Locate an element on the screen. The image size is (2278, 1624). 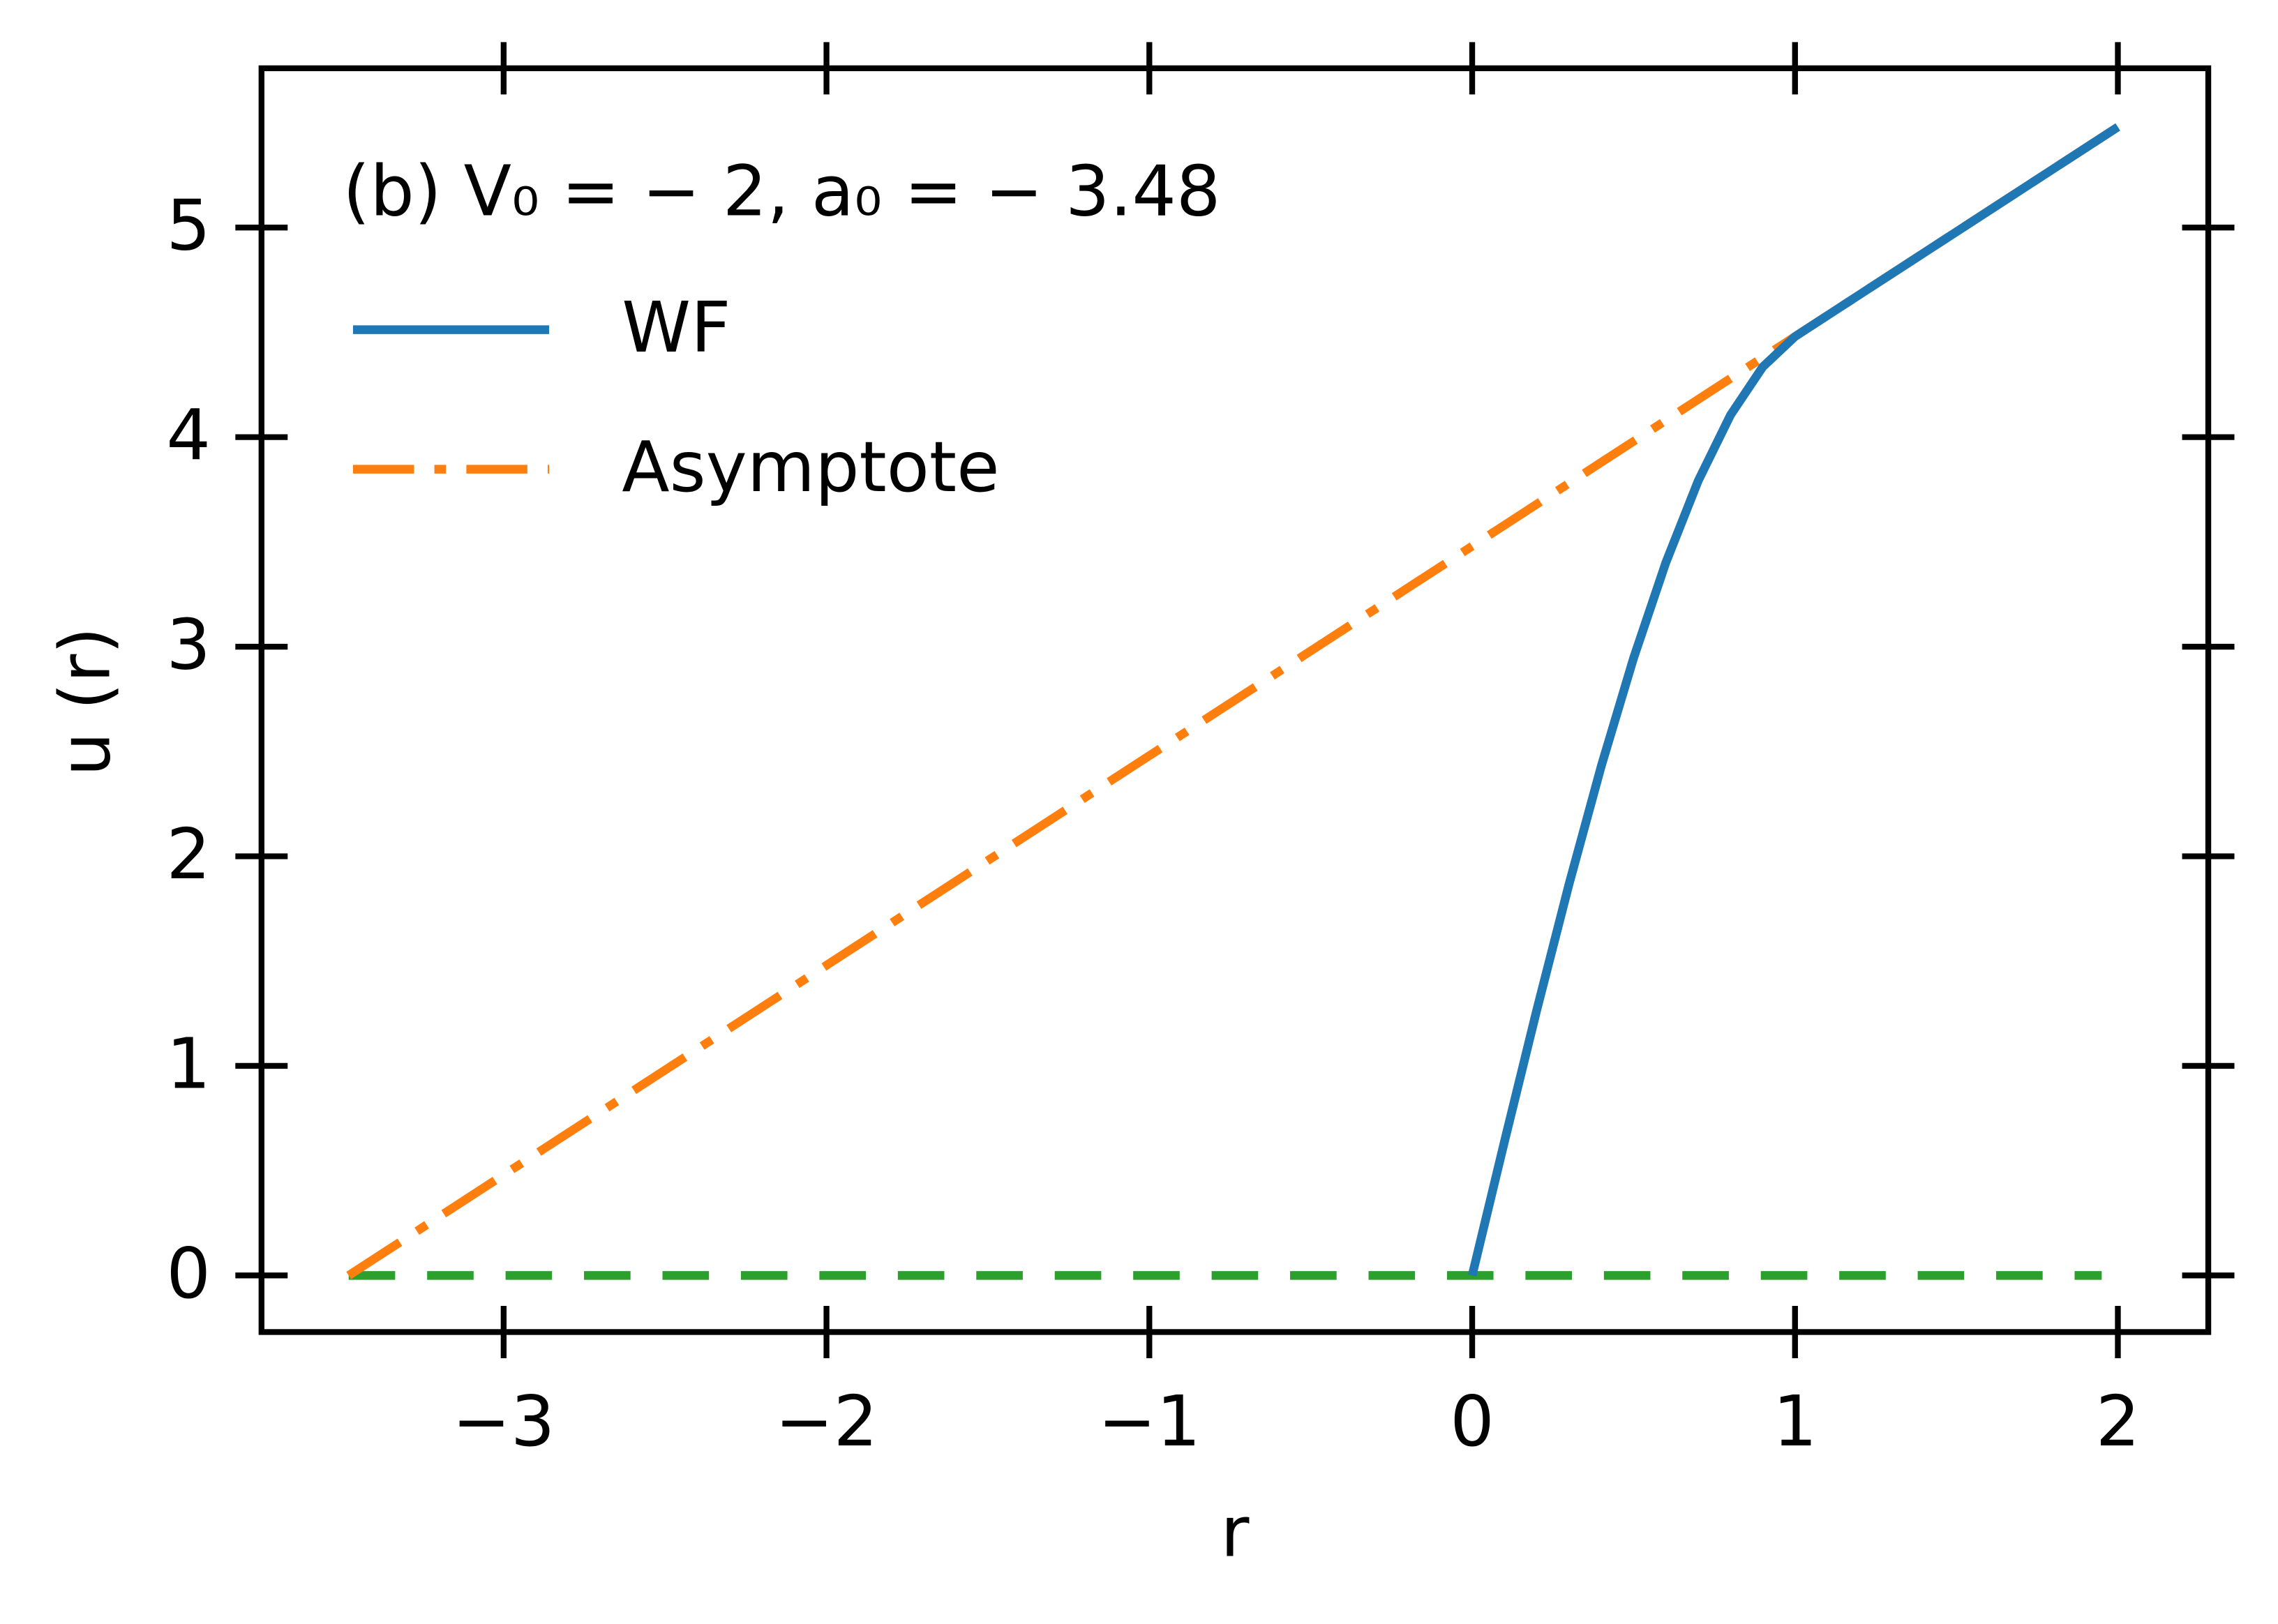
y-tick-label: 5 is located at coordinates (188, 225).